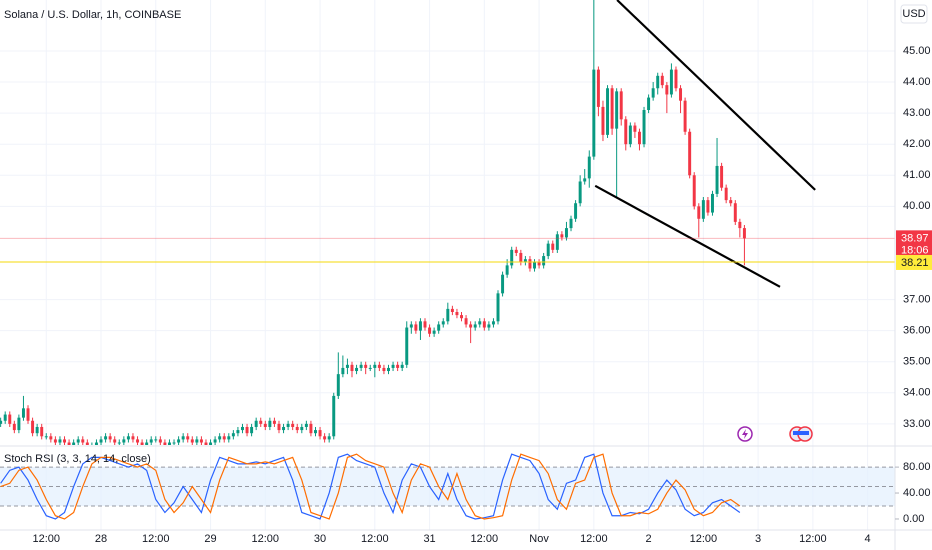  Describe the element at coordinates (917, 493) in the screenshot. I see `y-tick-label: 40.00` at that location.